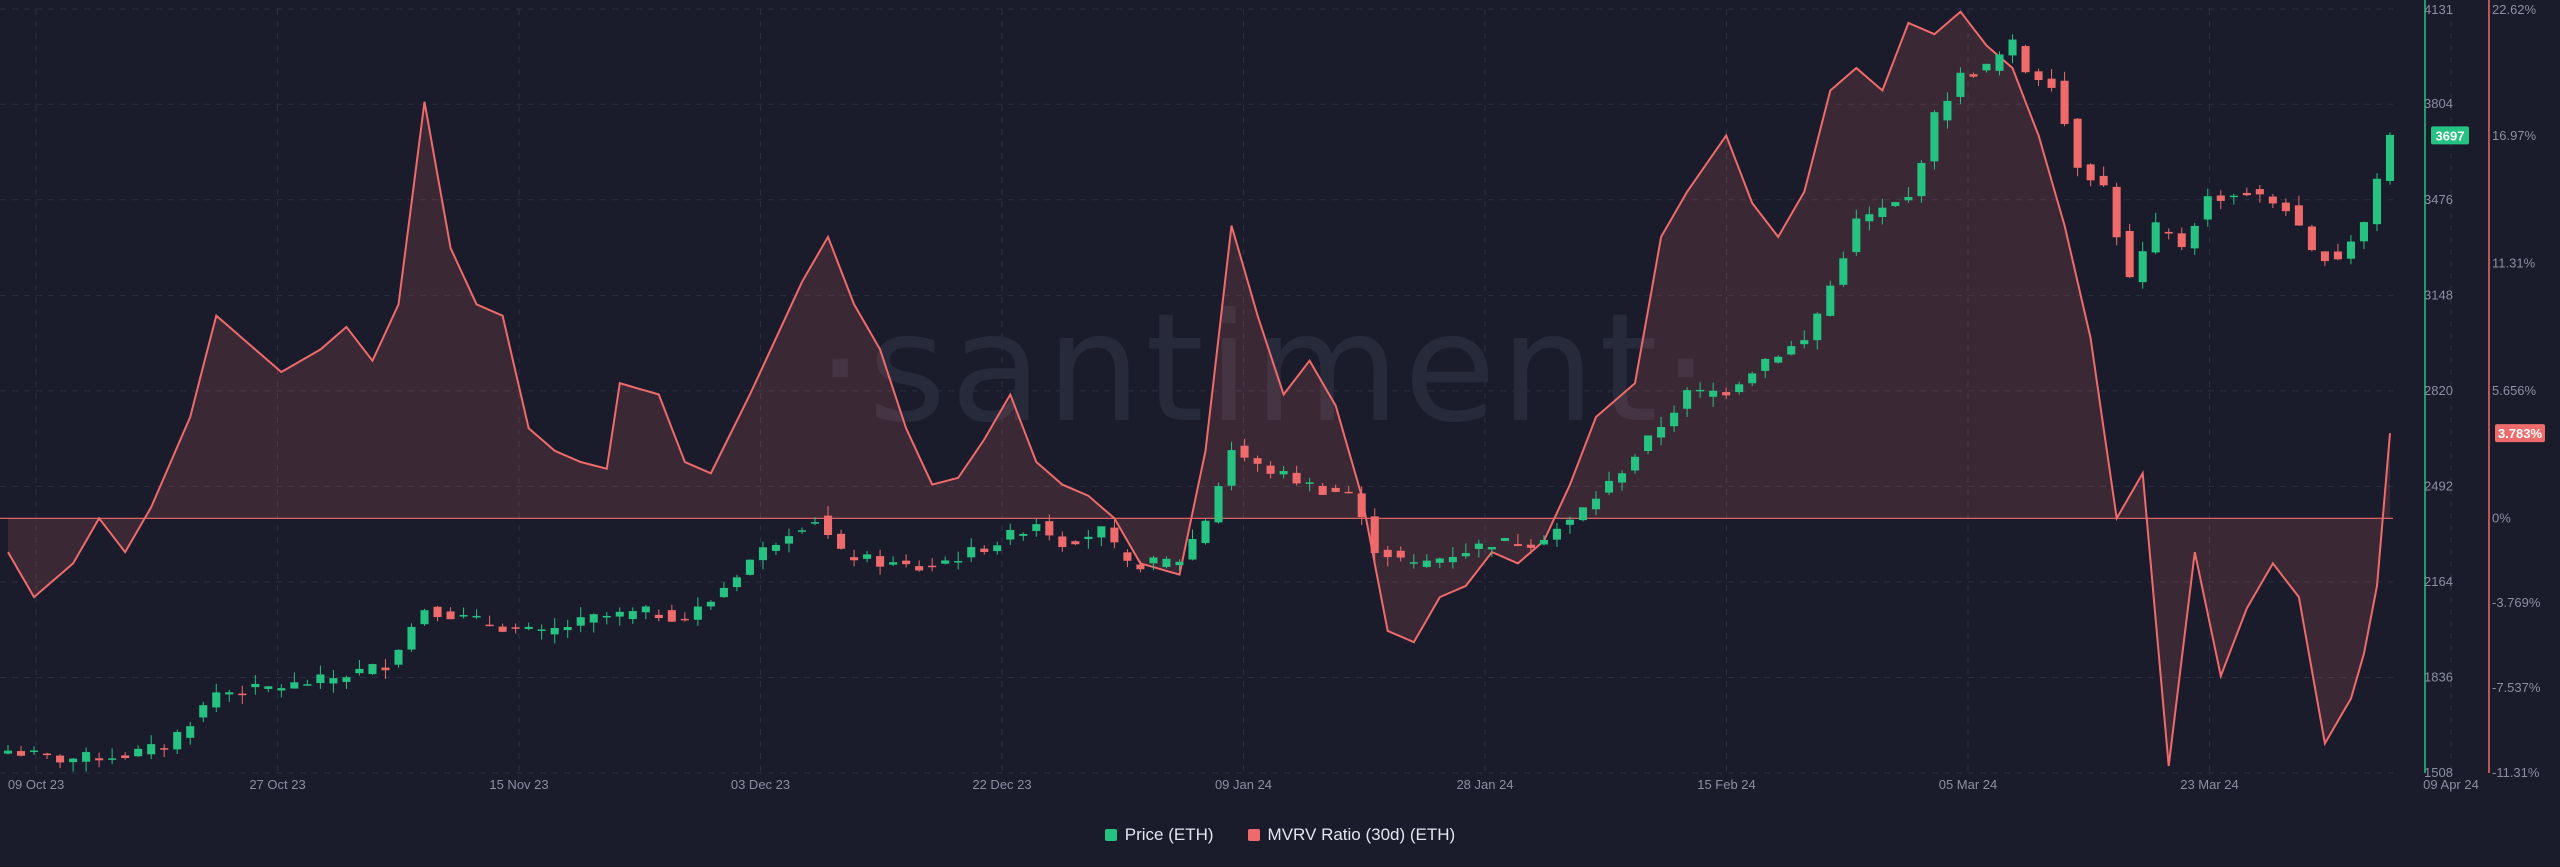 The width and height of the screenshot is (2560, 867). Describe the element at coordinates (2514, 390) in the screenshot. I see `mvrv-tick-label: 5.656%` at that location.